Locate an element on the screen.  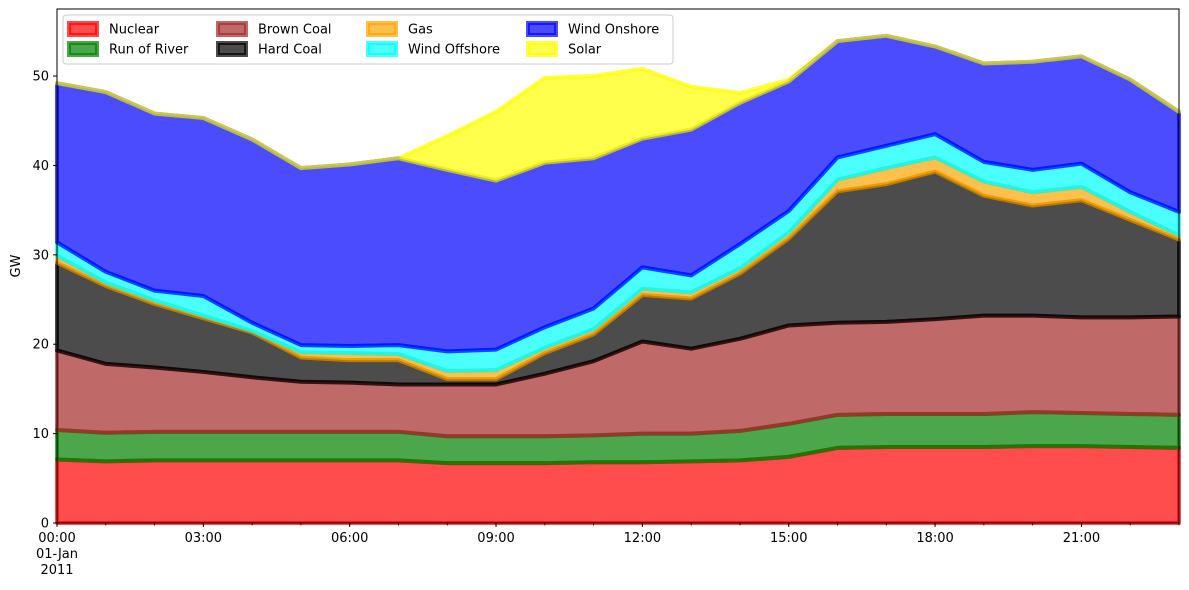
legend-label-run-of-river: Run of River is located at coordinates (149, 50).